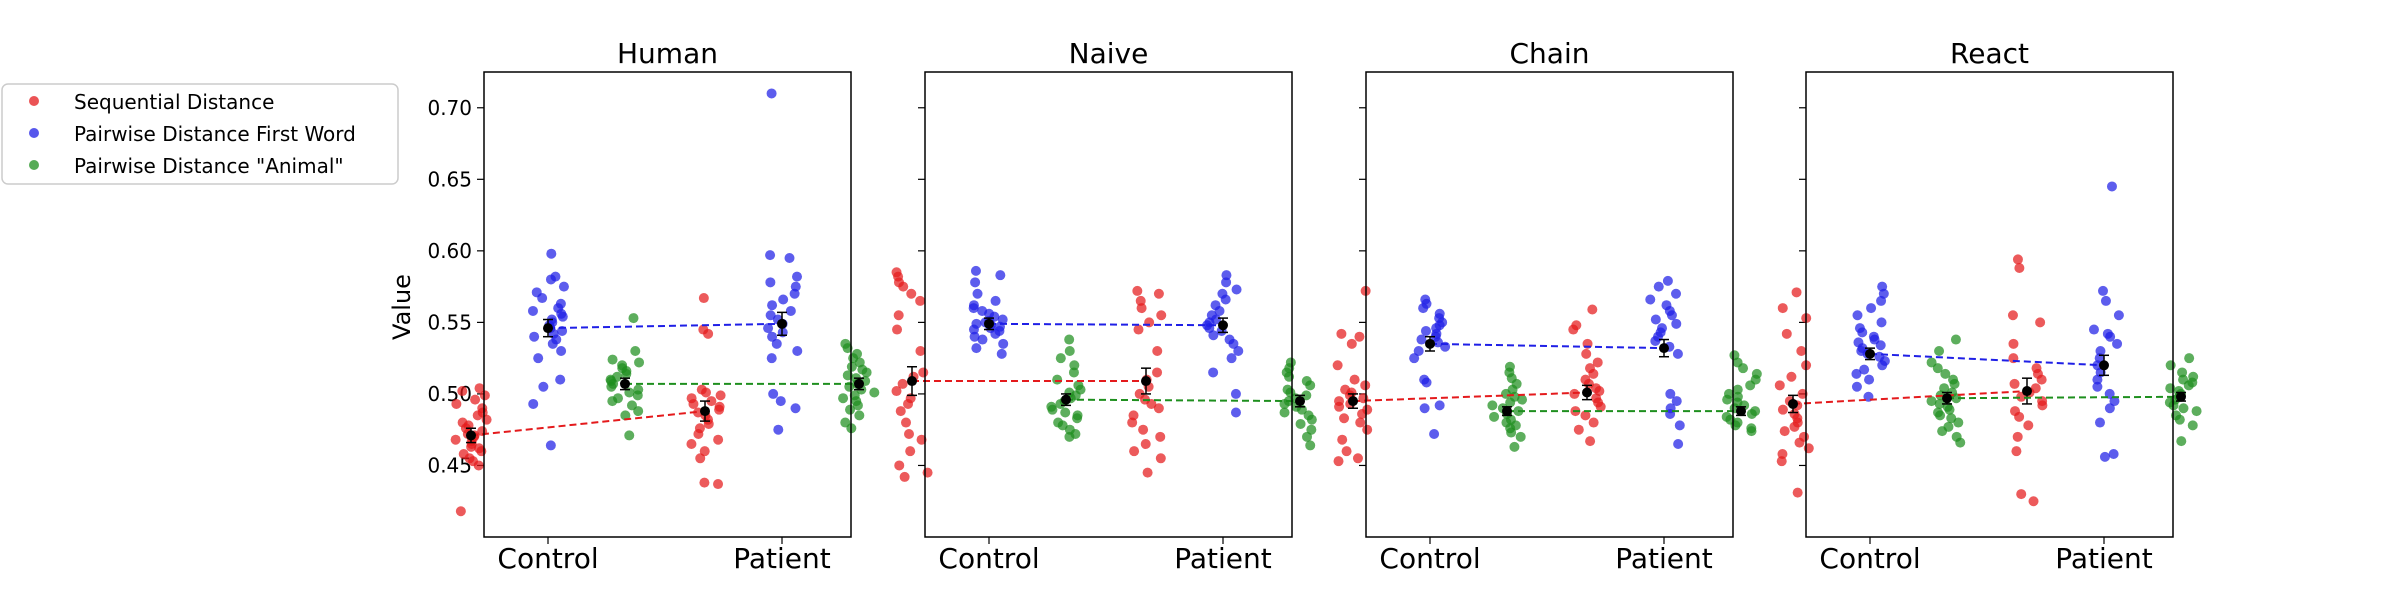  I want to click on panel-title: Chain, so click(1550, 53).